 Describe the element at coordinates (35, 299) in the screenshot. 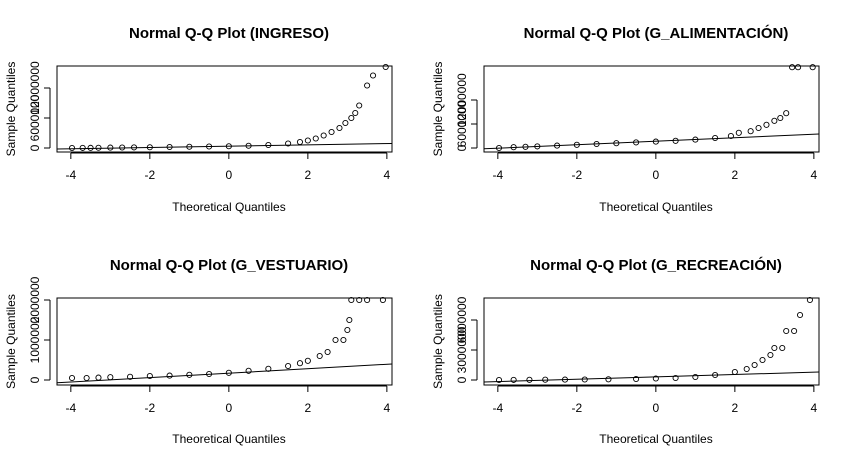

I see `y-tick-label: 2000000` at that location.